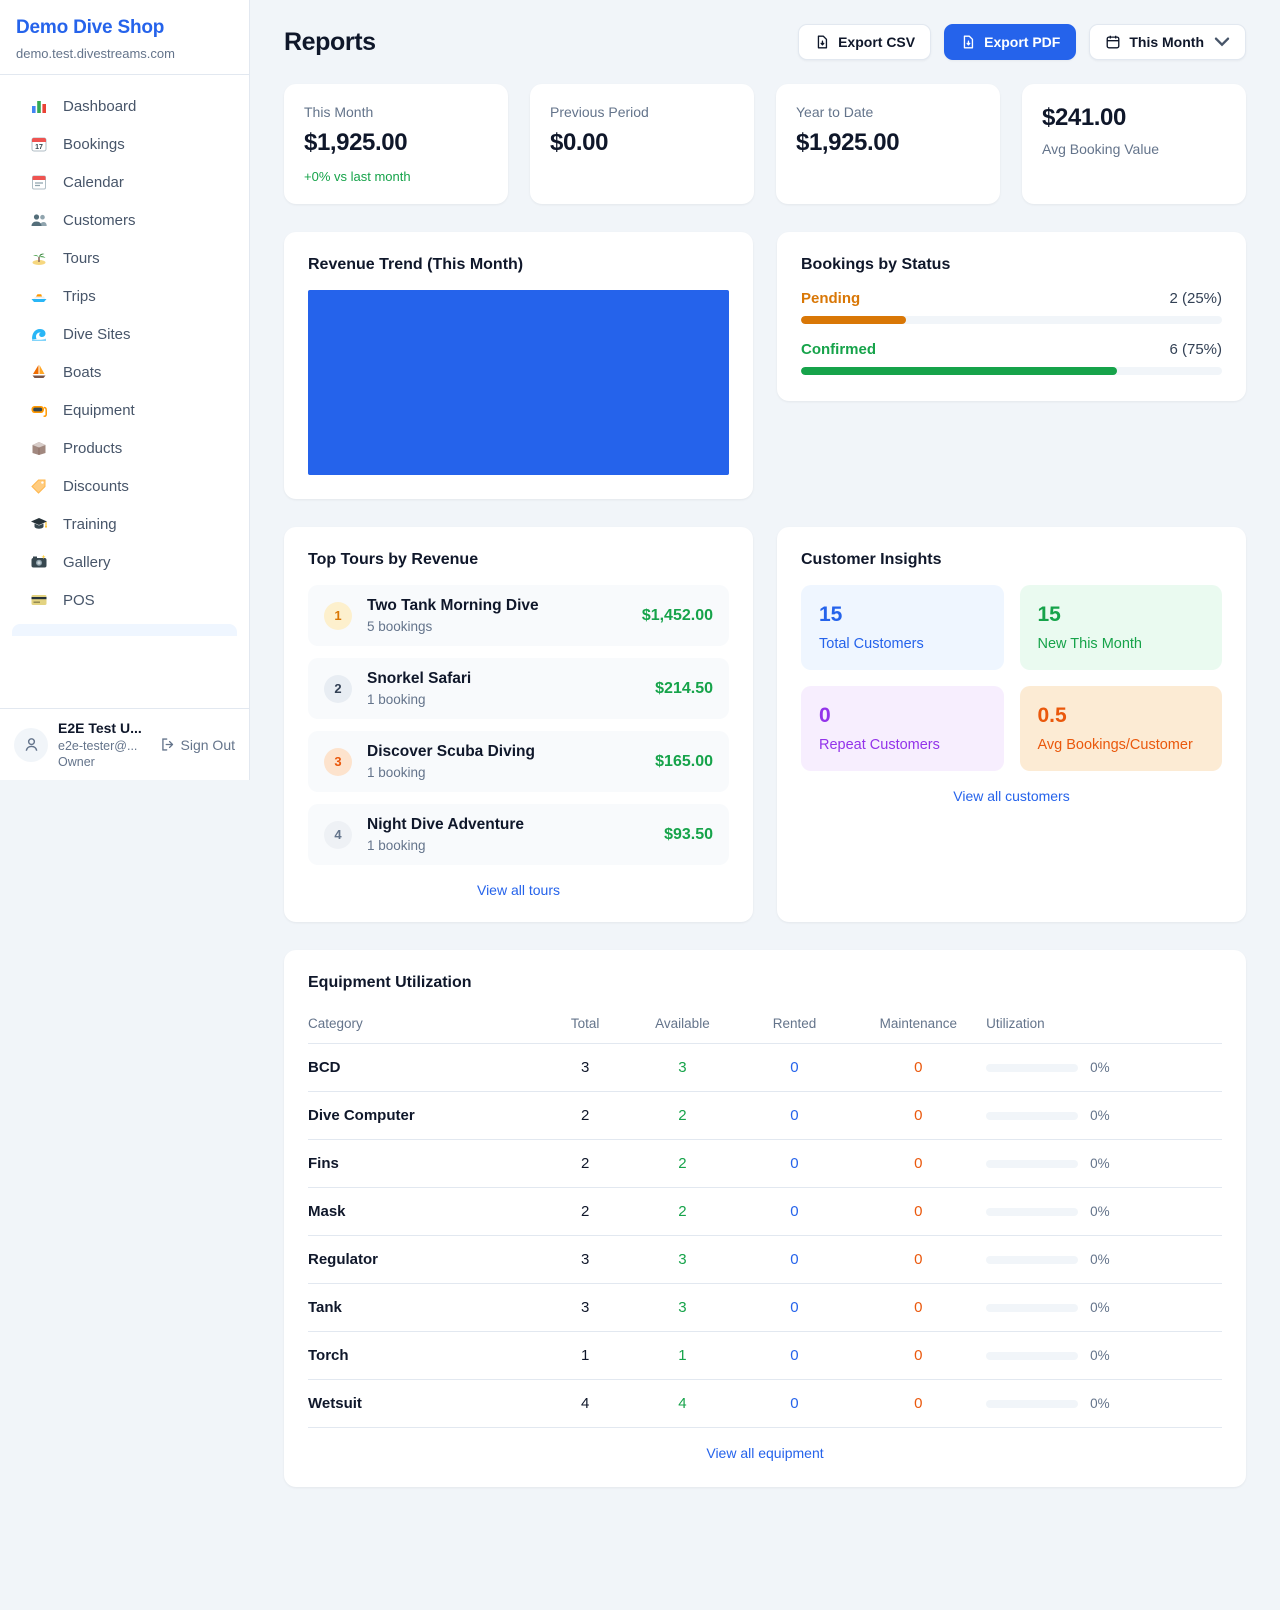 This screenshot has width=1280, height=1610. I want to click on table-row-bcd: BCD 3 3 0 0 0%, so click(765, 1068).